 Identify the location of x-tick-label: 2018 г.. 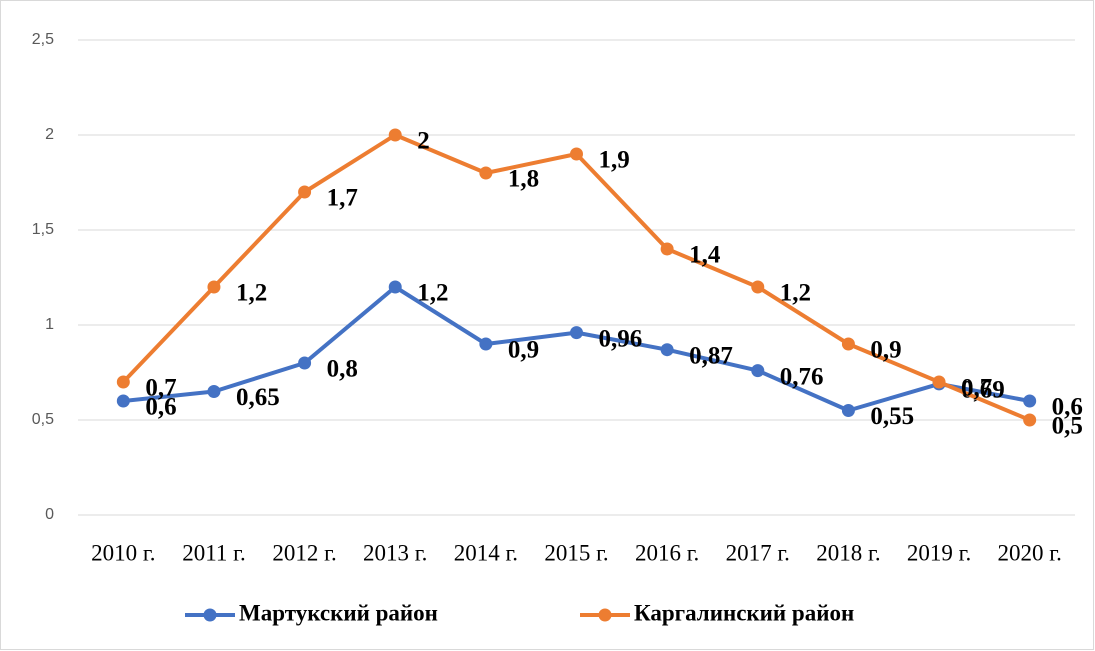
(848, 552).